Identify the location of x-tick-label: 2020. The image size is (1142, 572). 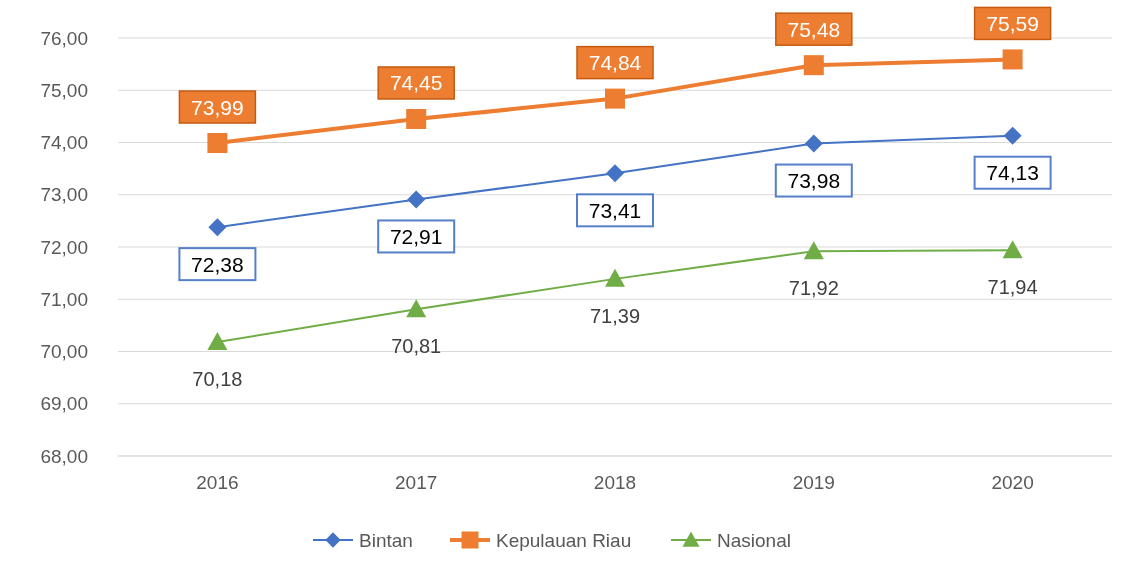
(1012, 482).